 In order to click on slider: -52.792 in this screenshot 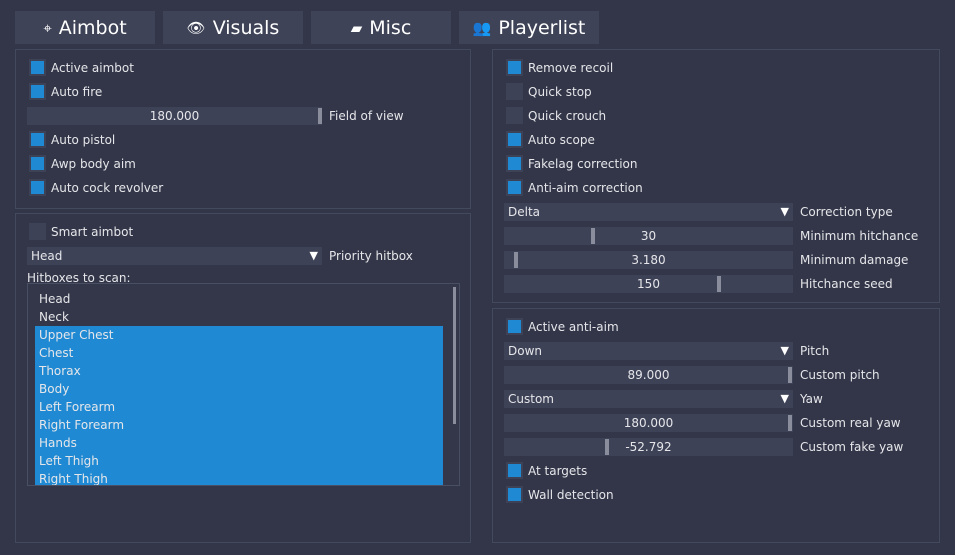, I will do `click(648, 447)`.